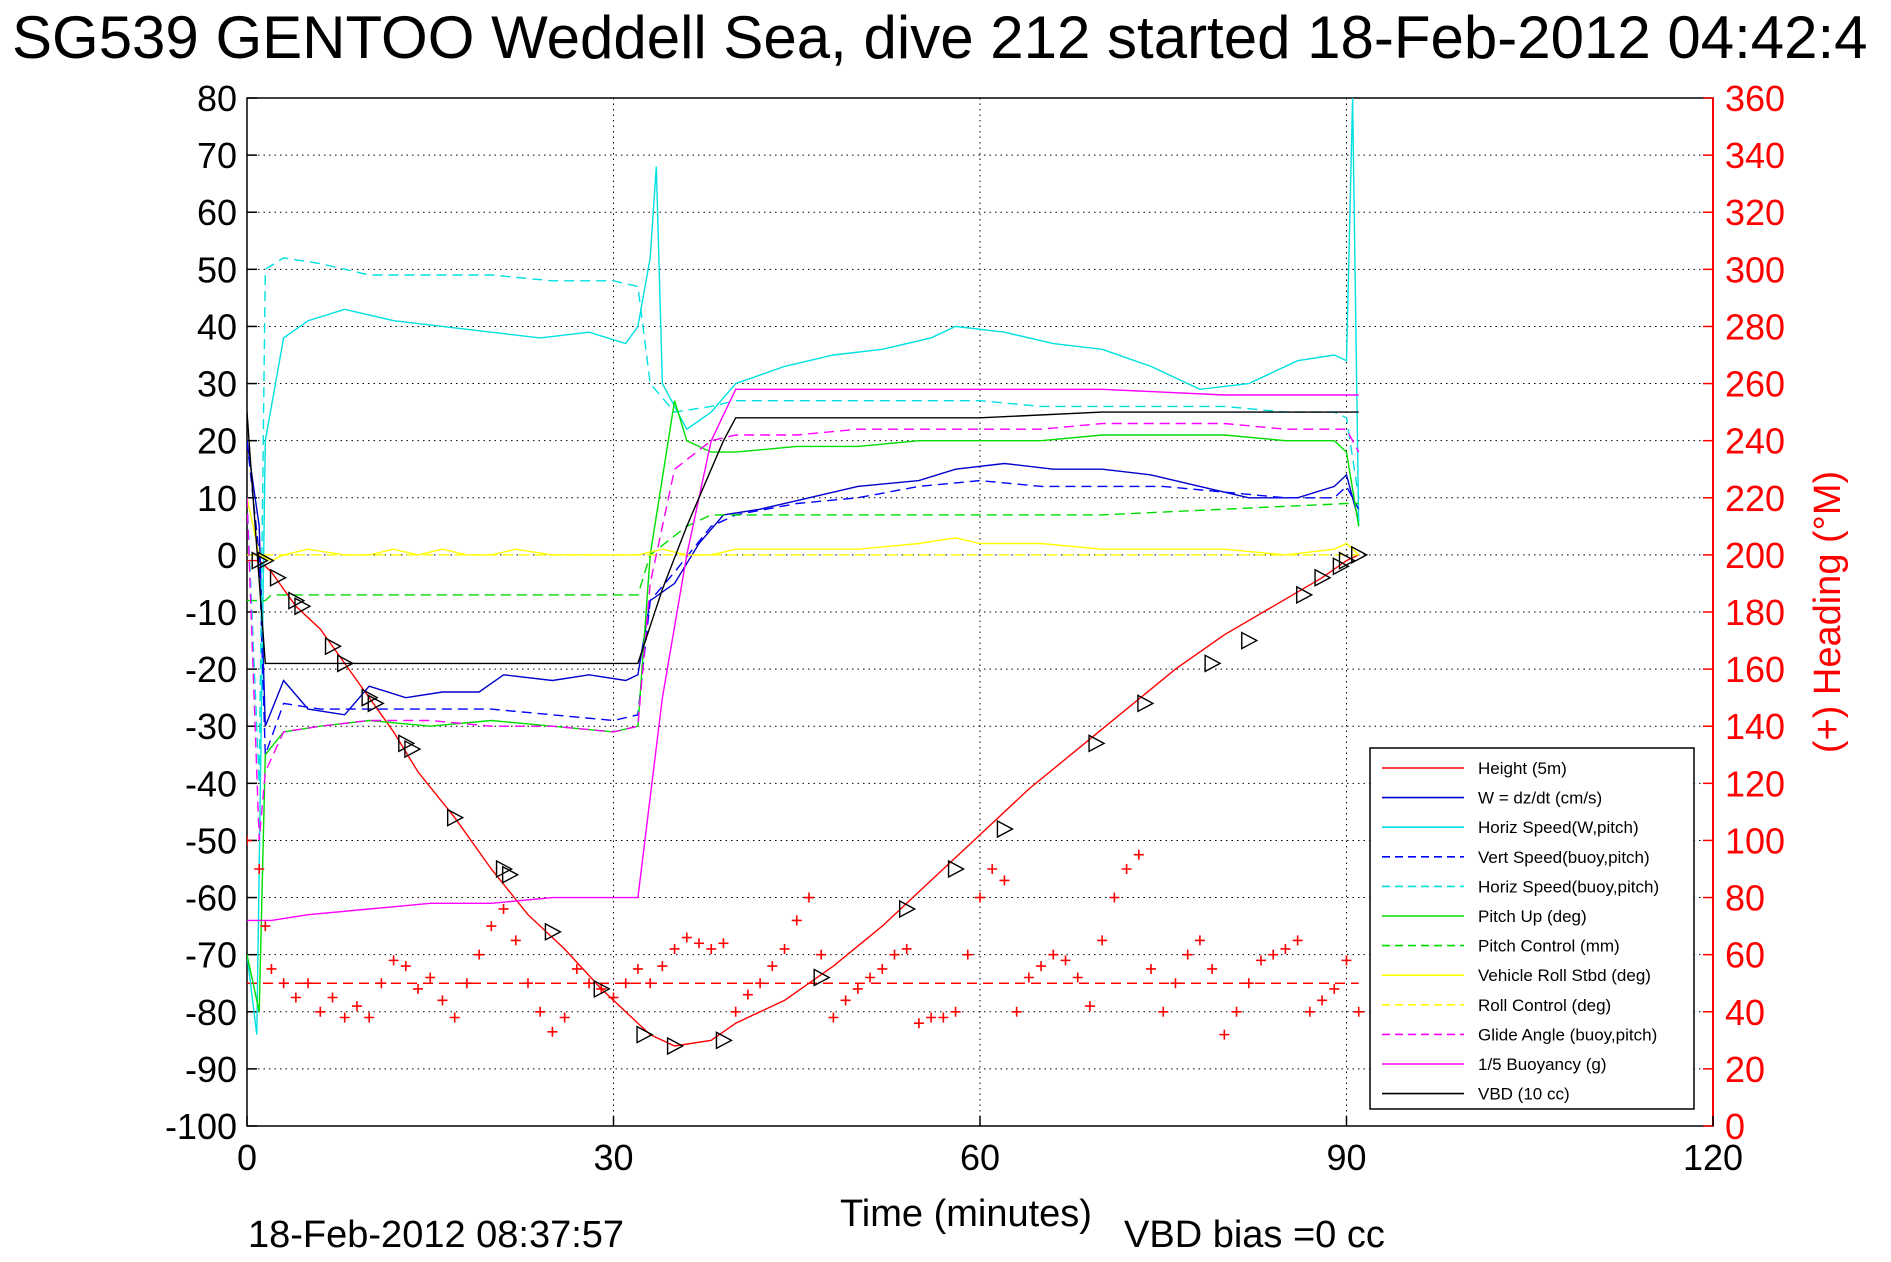  What do you see at coordinates (1755, 384) in the screenshot?
I see `right-tick-label: 260` at bounding box center [1755, 384].